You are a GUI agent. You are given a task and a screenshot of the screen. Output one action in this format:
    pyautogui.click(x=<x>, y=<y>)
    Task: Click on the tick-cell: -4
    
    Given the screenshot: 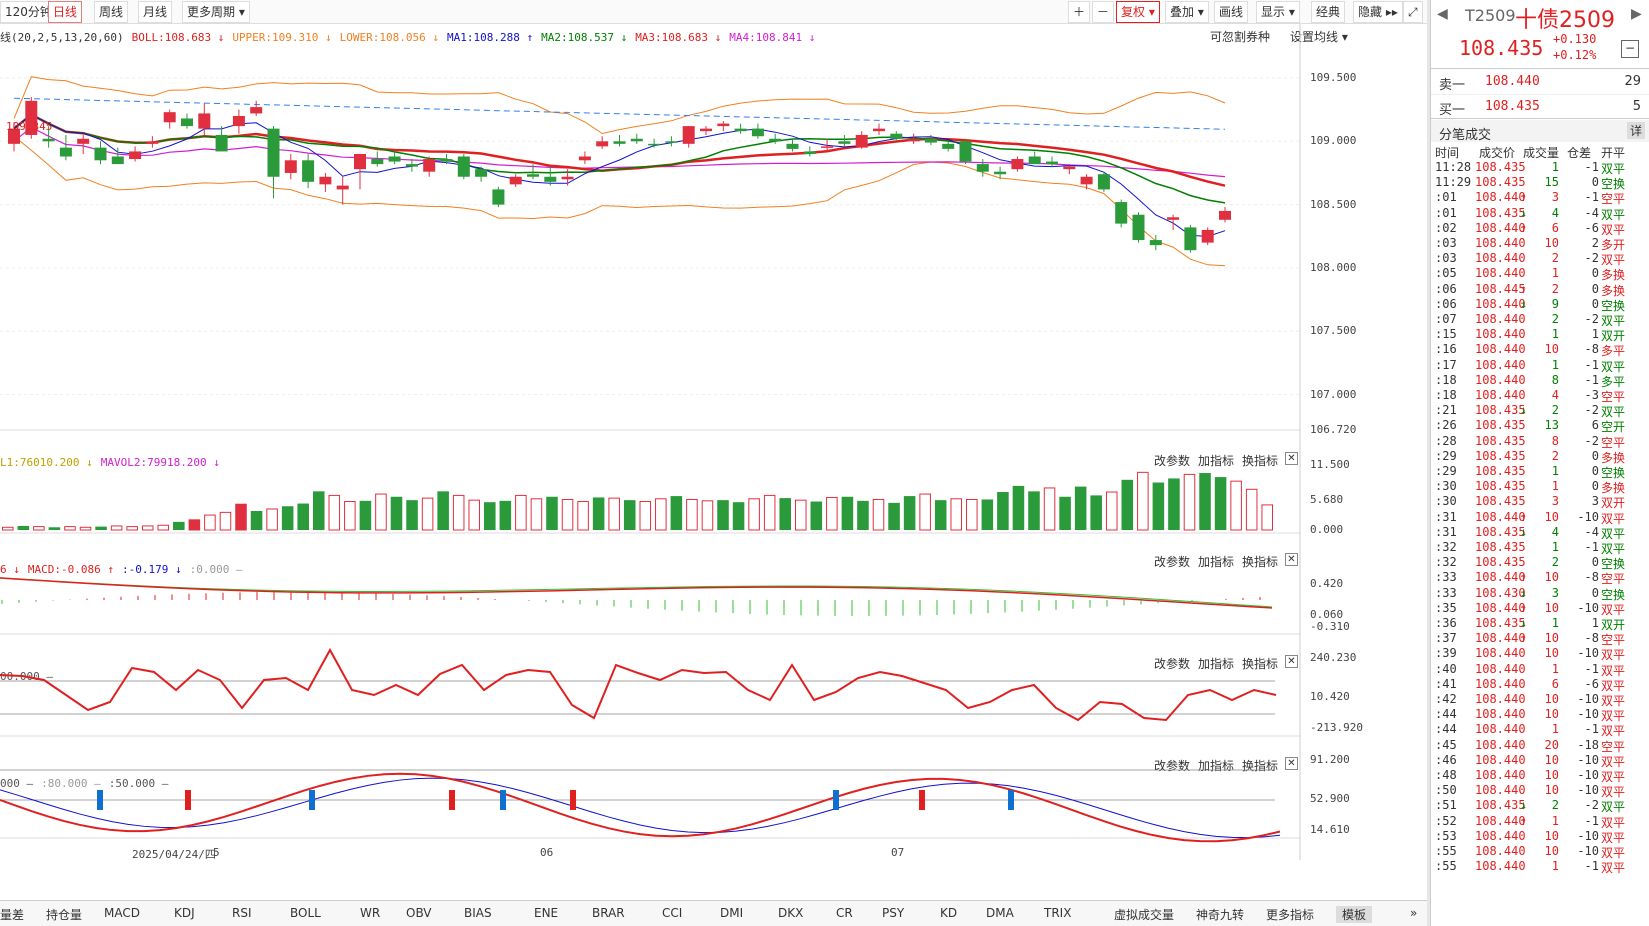 What is the action you would take?
    pyautogui.click(x=1591, y=212)
    